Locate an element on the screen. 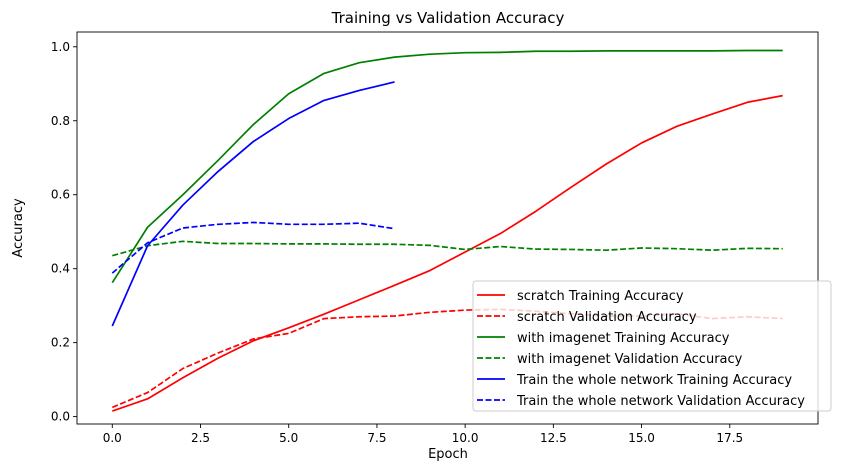  chart-title: Training vs Validation Accuracy is located at coordinates (448, 18).